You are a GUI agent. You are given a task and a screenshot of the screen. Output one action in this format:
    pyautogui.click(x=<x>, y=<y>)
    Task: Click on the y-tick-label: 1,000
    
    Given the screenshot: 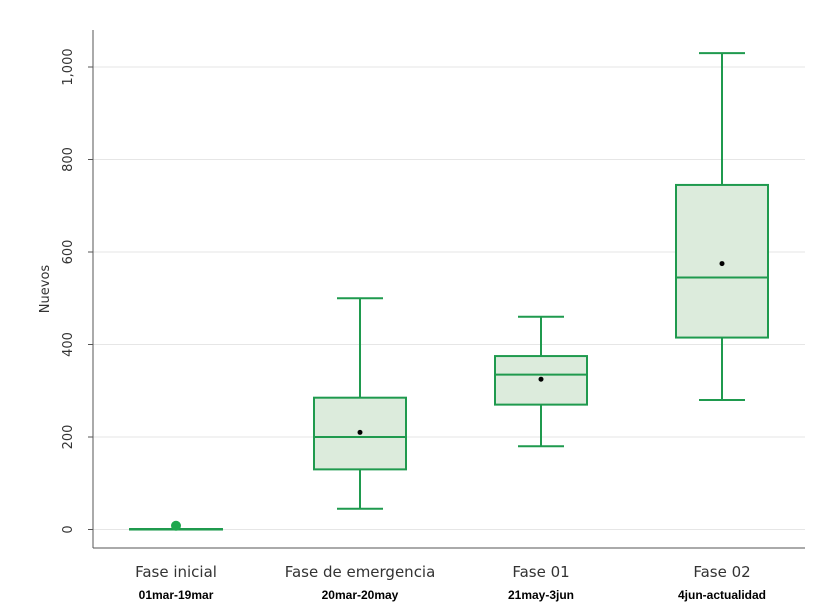 What is the action you would take?
    pyautogui.click(x=68, y=66)
    